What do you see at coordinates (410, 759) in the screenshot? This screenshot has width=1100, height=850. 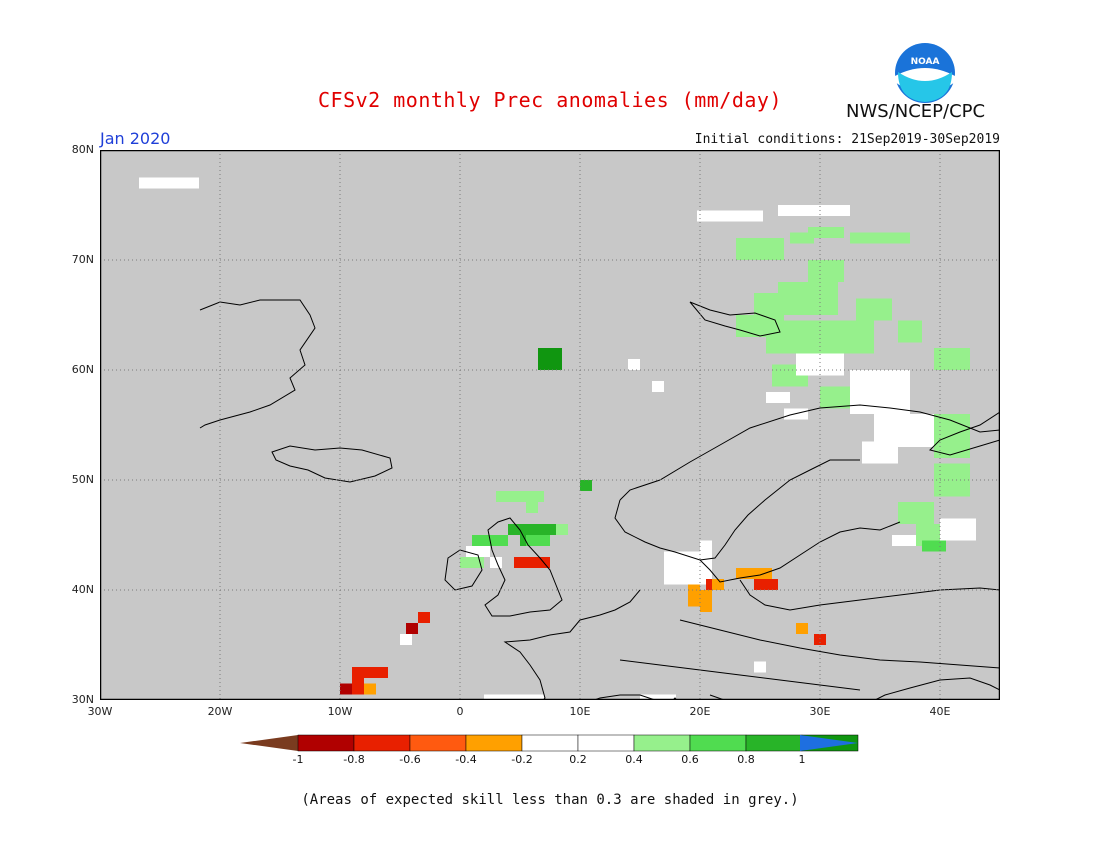 I see `colorbar-label: -0.6` at bounding box center [410, 759].